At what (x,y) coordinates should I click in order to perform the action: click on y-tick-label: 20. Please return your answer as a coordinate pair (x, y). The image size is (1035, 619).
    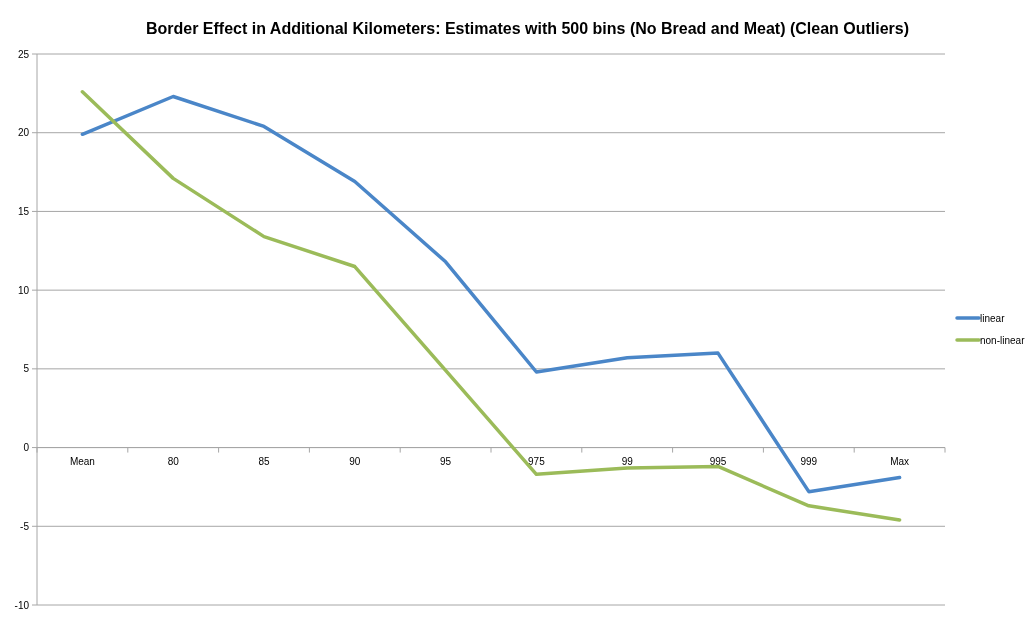
    Looking at the image, I should click on (23, 133).